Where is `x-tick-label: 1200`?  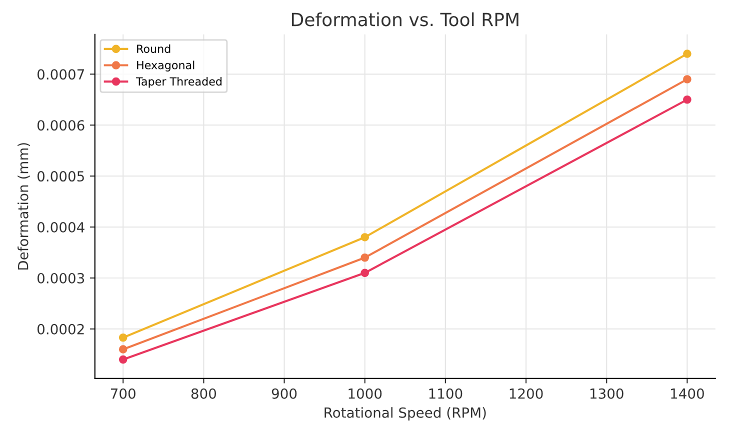 x-tick-label: 1200 is located at coordinates (526, 393).